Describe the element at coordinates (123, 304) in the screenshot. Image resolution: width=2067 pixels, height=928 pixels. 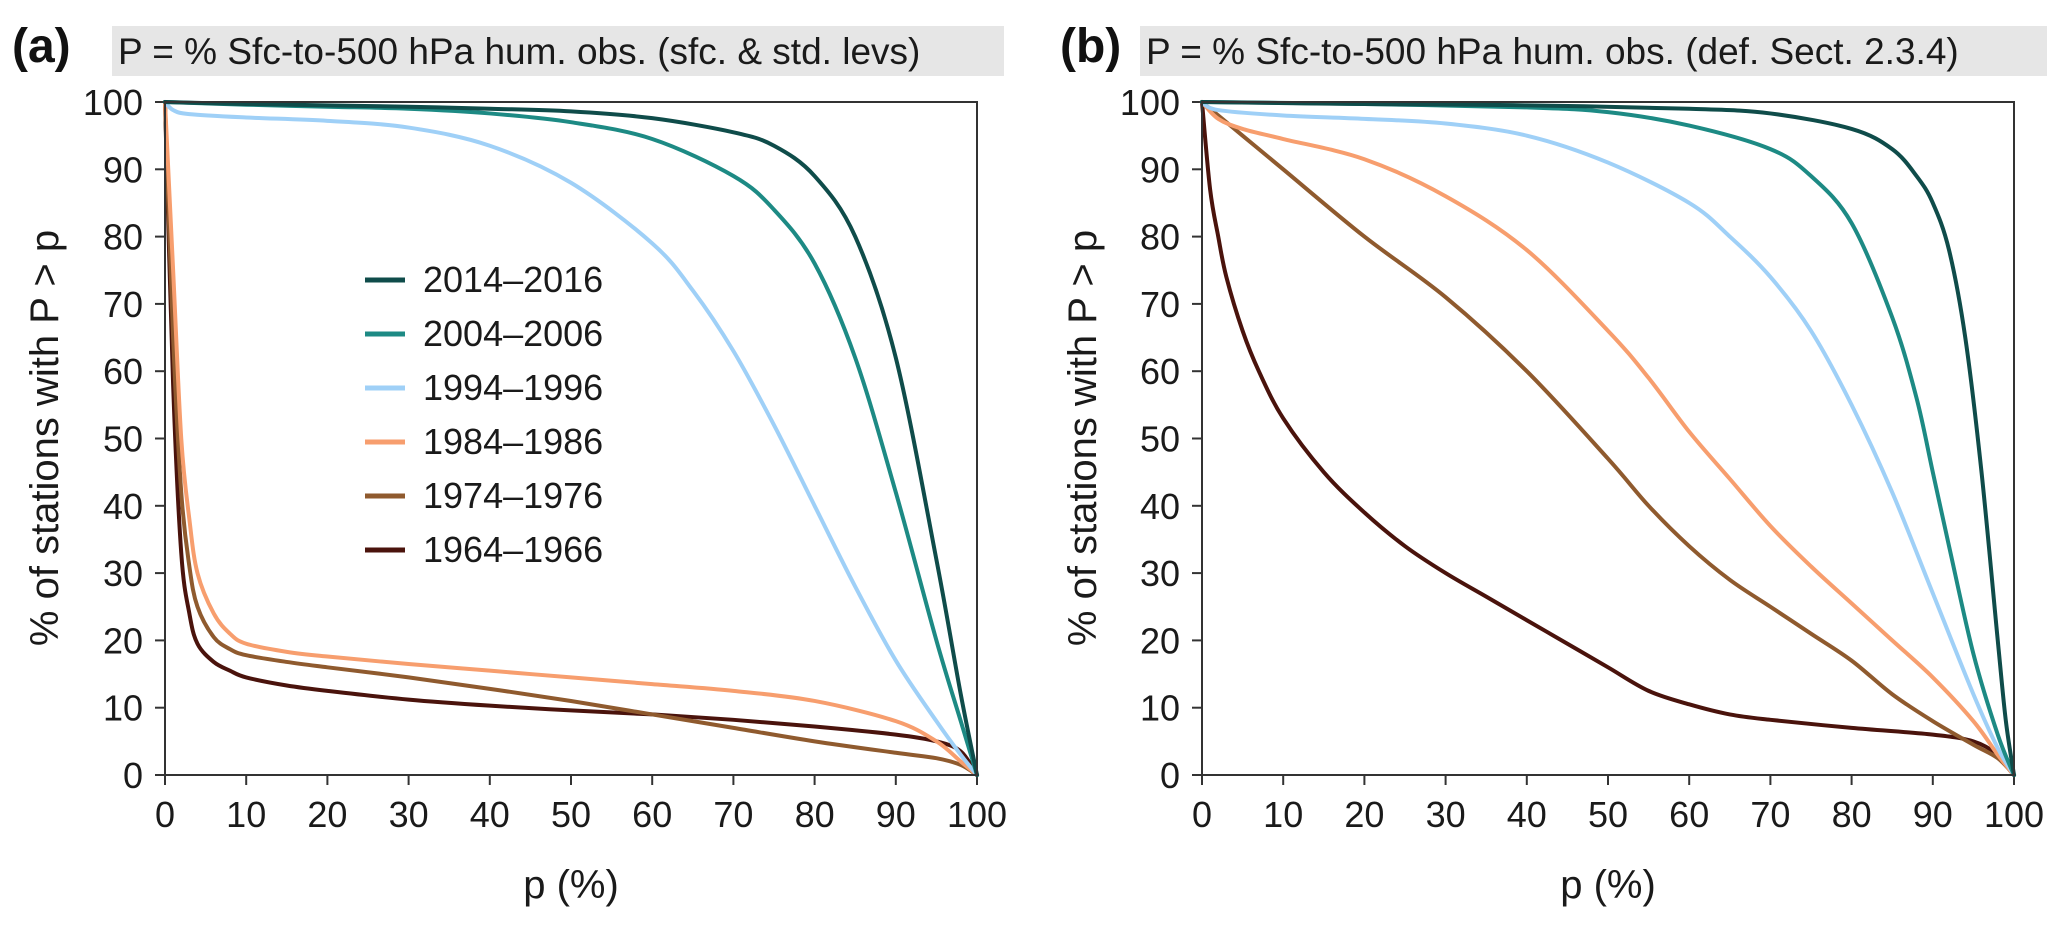
I see `panel-a-y-tick-label: 70` at that location.